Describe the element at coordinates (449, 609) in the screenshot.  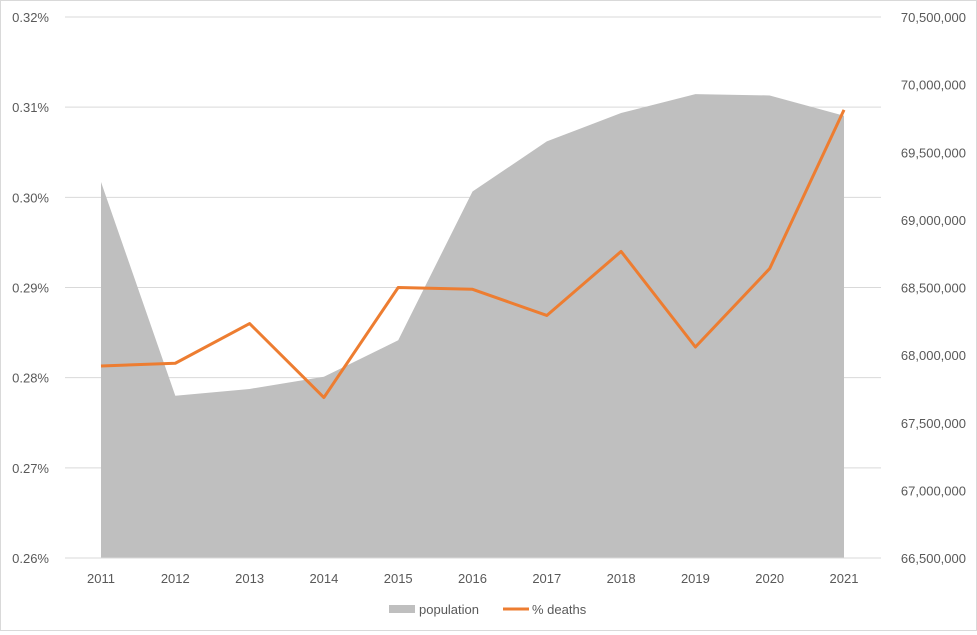
I see `legend-label-population: population` at that location.